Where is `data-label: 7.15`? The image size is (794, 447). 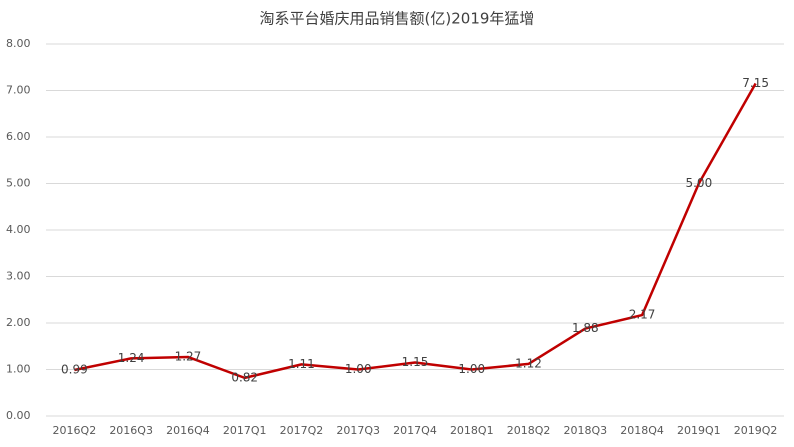 data-label: 7.15 is located at coordinates (755, 83).